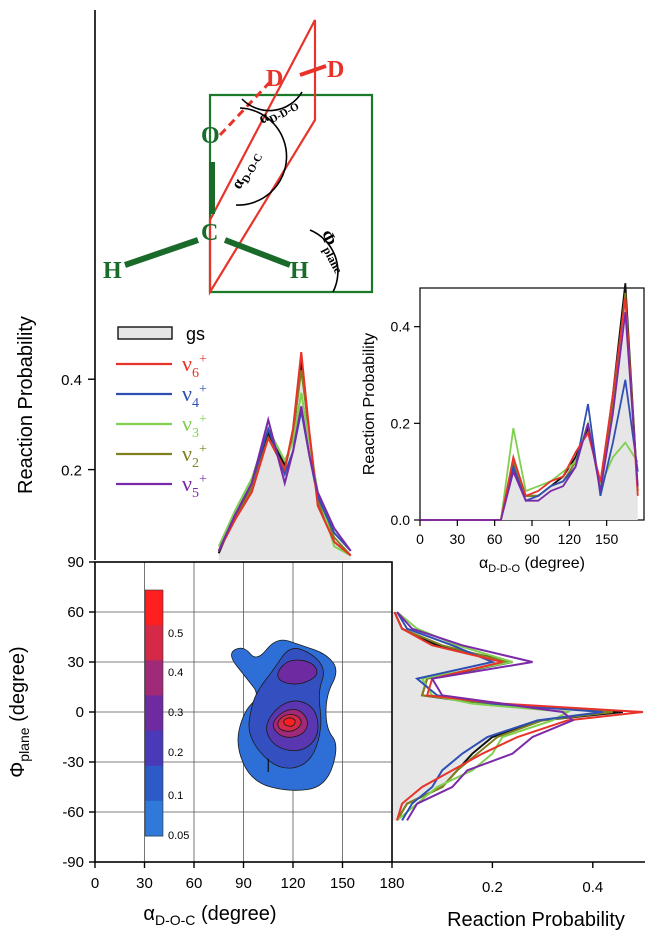 The image size is (647, 932). What do you see at coordinates (292, 883) in the screenshot?
I see `contour-xtick-label-4: 120` at bounding box center [292, 883].